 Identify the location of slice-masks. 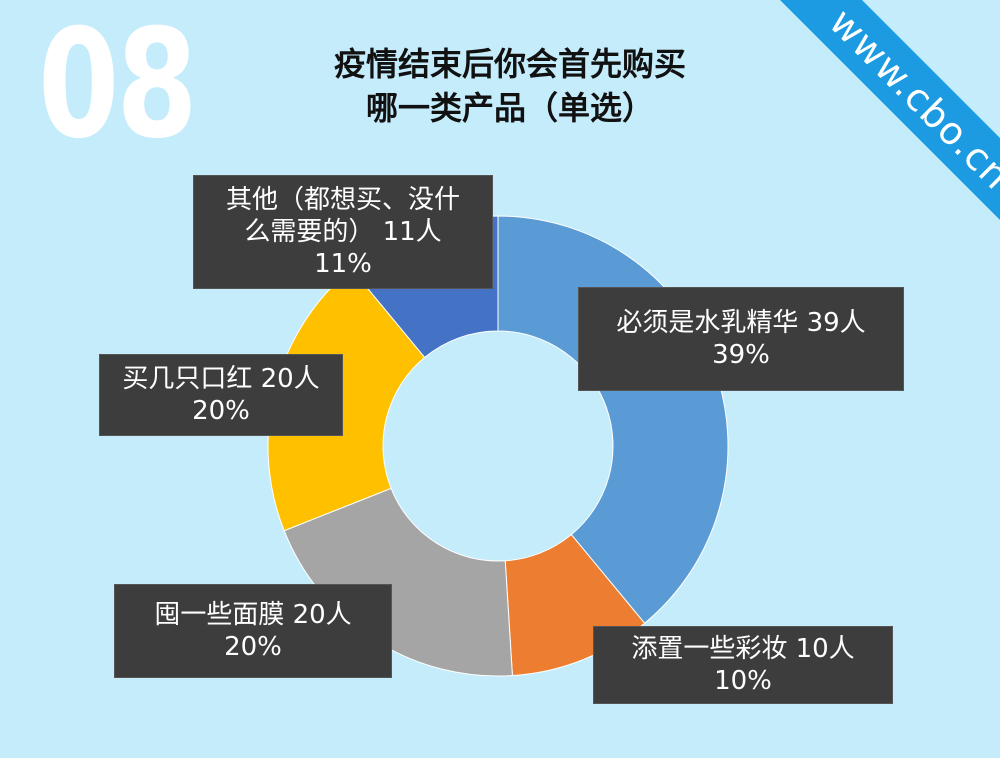
(398, 582).